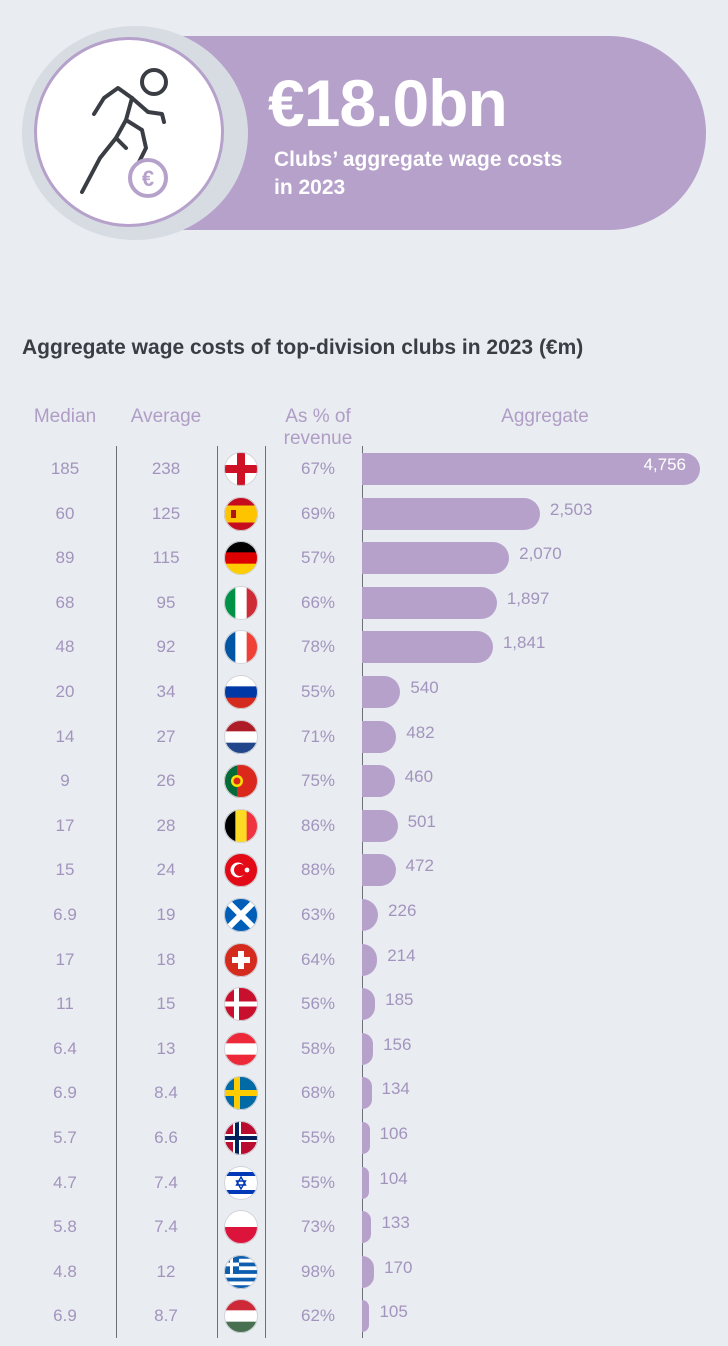 Image resolution: width=728 pixels, height=1346 pixels. I want to click on aggregate-label: 1,897, so click(528, 598).